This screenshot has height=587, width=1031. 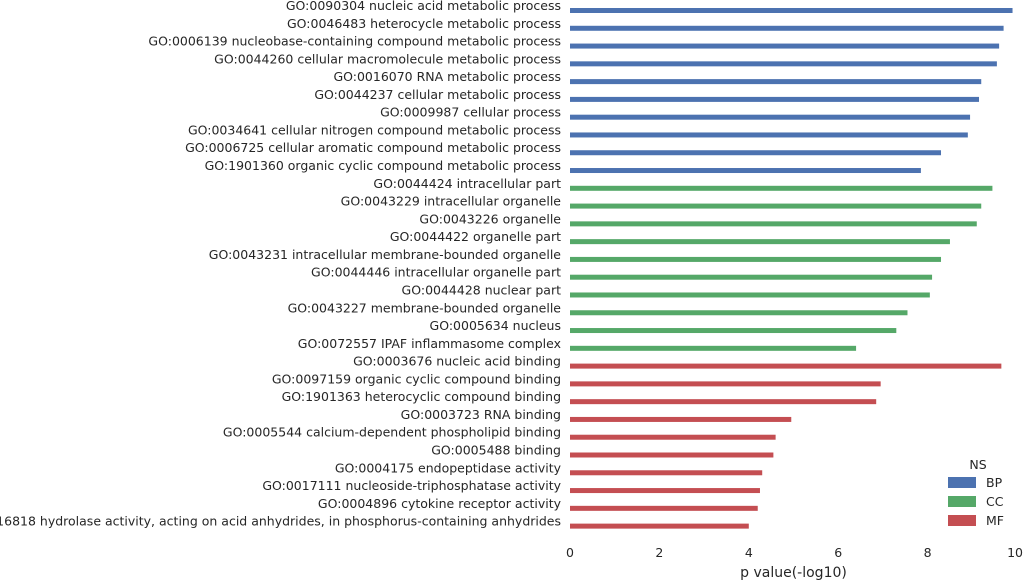 What do you see at coordinates (495, 325) in the screenshot?
I see `category-label: GO:0005634 nucleus` at bounding box center [495, 325].